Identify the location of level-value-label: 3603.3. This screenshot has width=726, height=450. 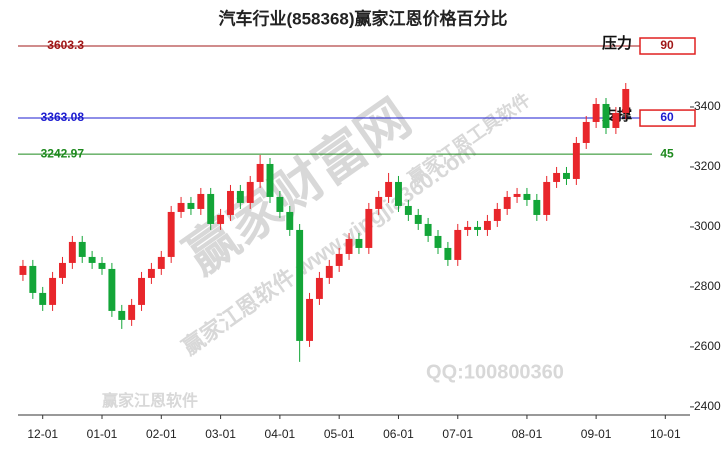
(65, 45).